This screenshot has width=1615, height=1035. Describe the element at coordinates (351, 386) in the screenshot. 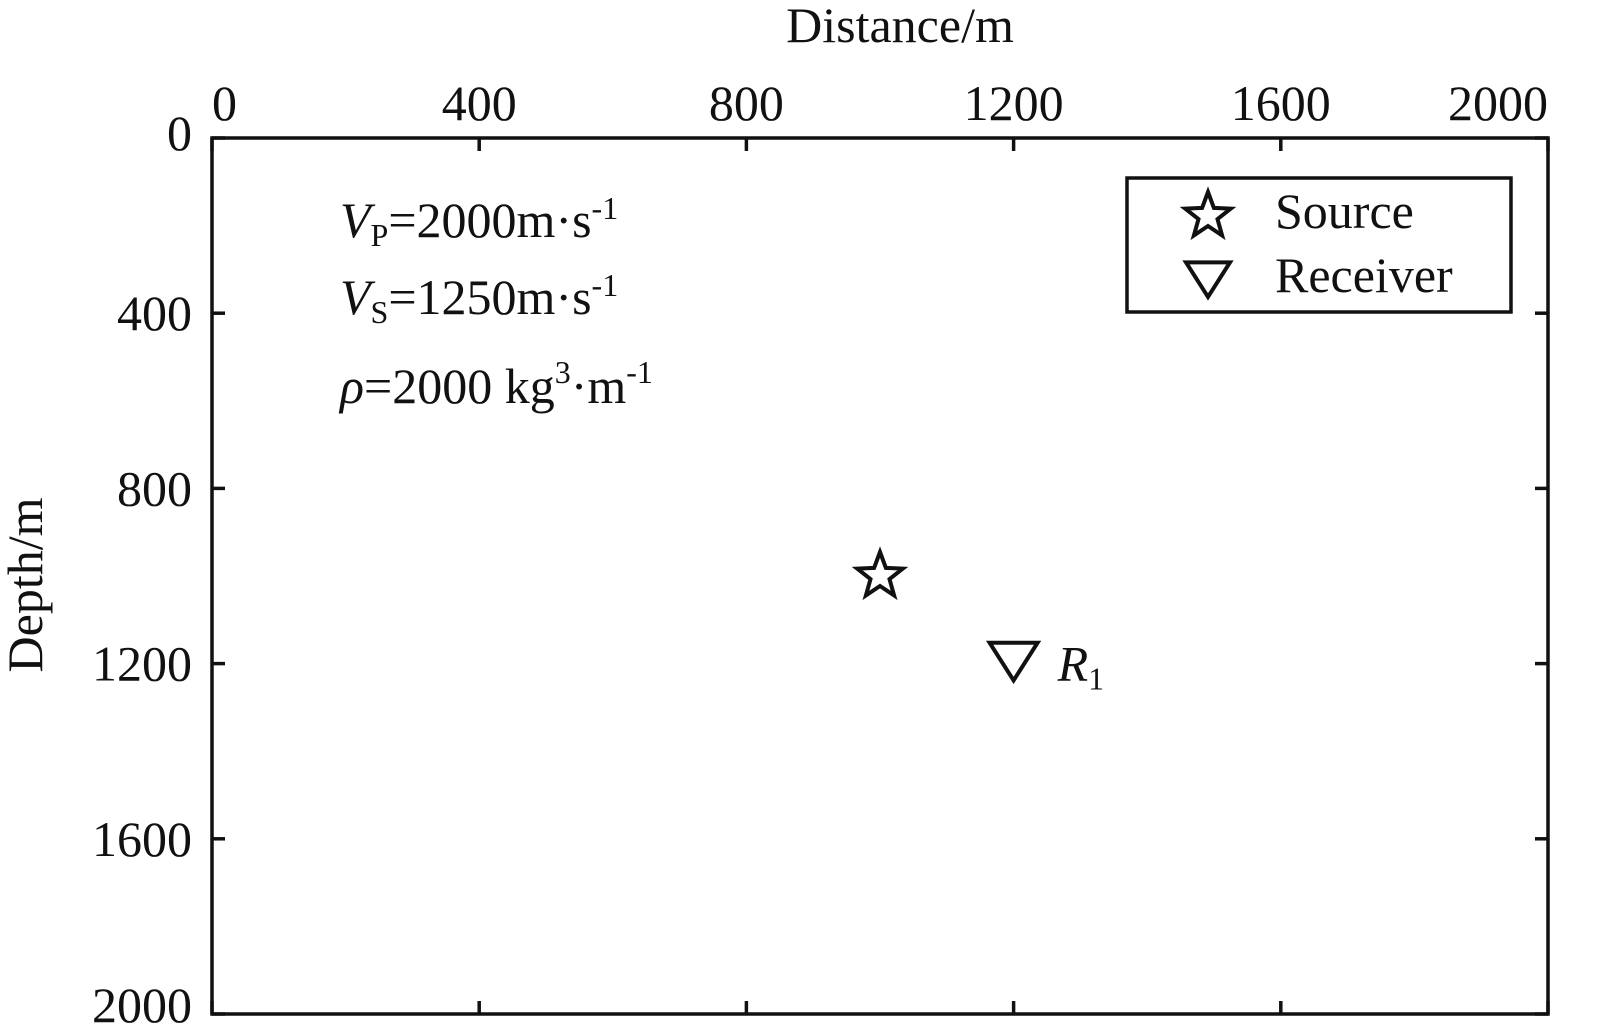

I see `rho-symbol: ρ` at that location.